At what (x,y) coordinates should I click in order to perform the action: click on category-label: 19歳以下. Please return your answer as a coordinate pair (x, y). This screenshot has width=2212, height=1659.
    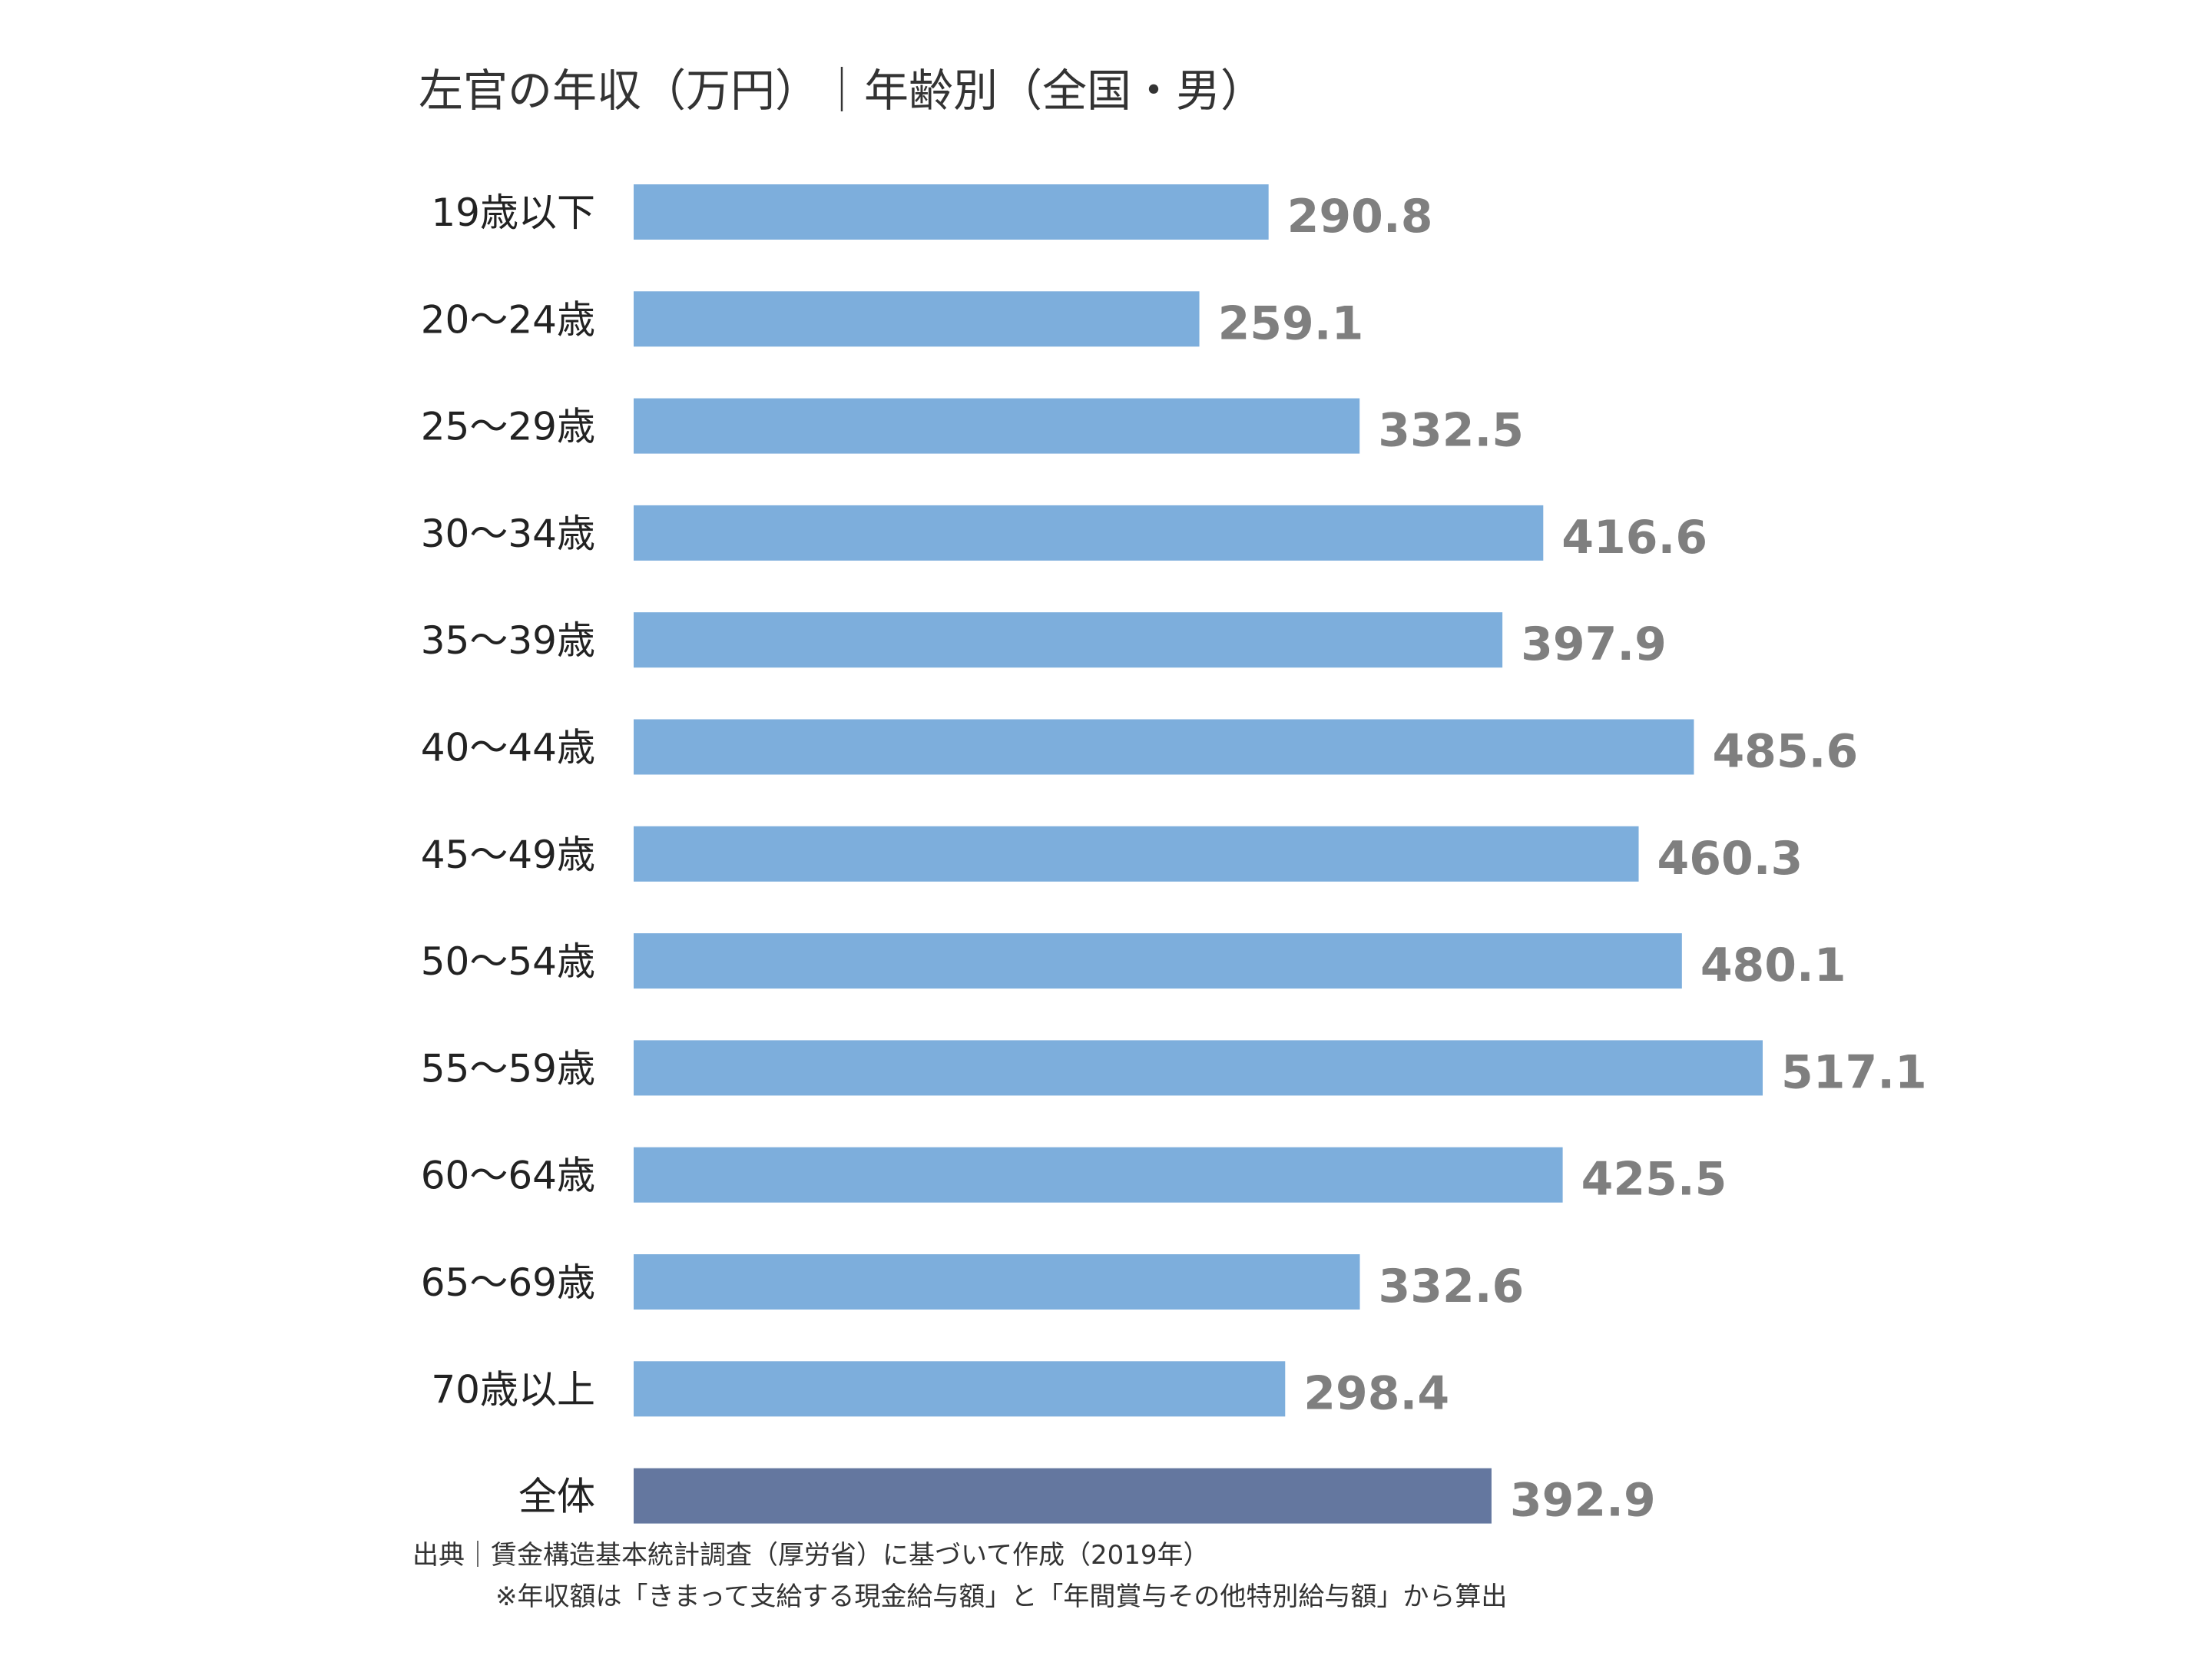
    Looking at the image, I should click on (513, 213).